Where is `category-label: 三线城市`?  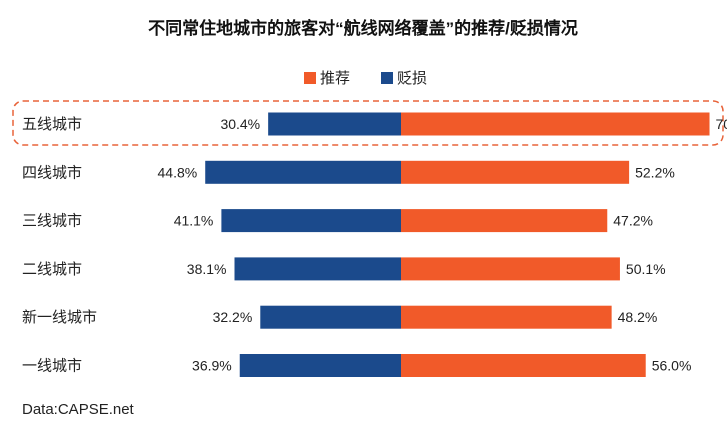
category-label: 三线城市 is located at coordinates (52, 221).